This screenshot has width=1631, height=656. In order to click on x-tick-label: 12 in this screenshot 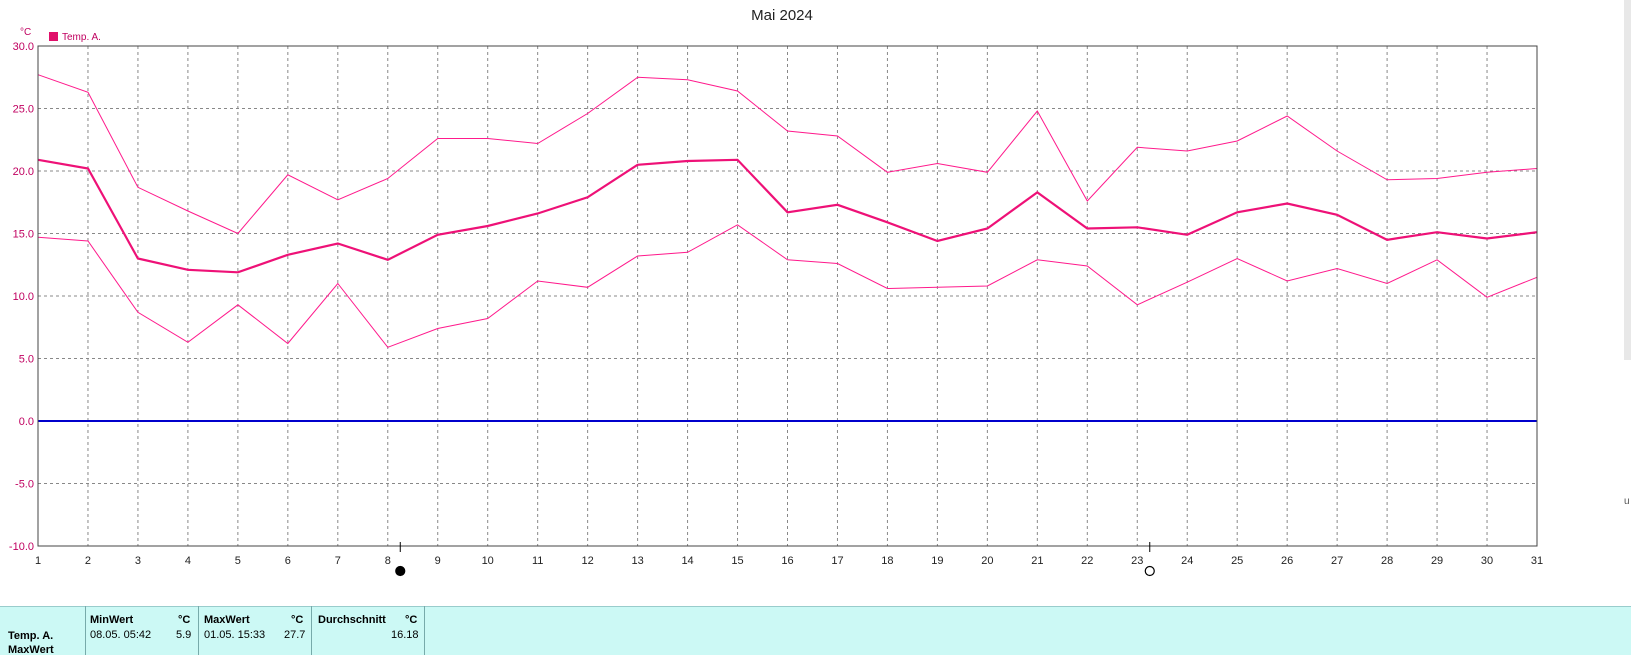, I will do `click(588, 561)`.